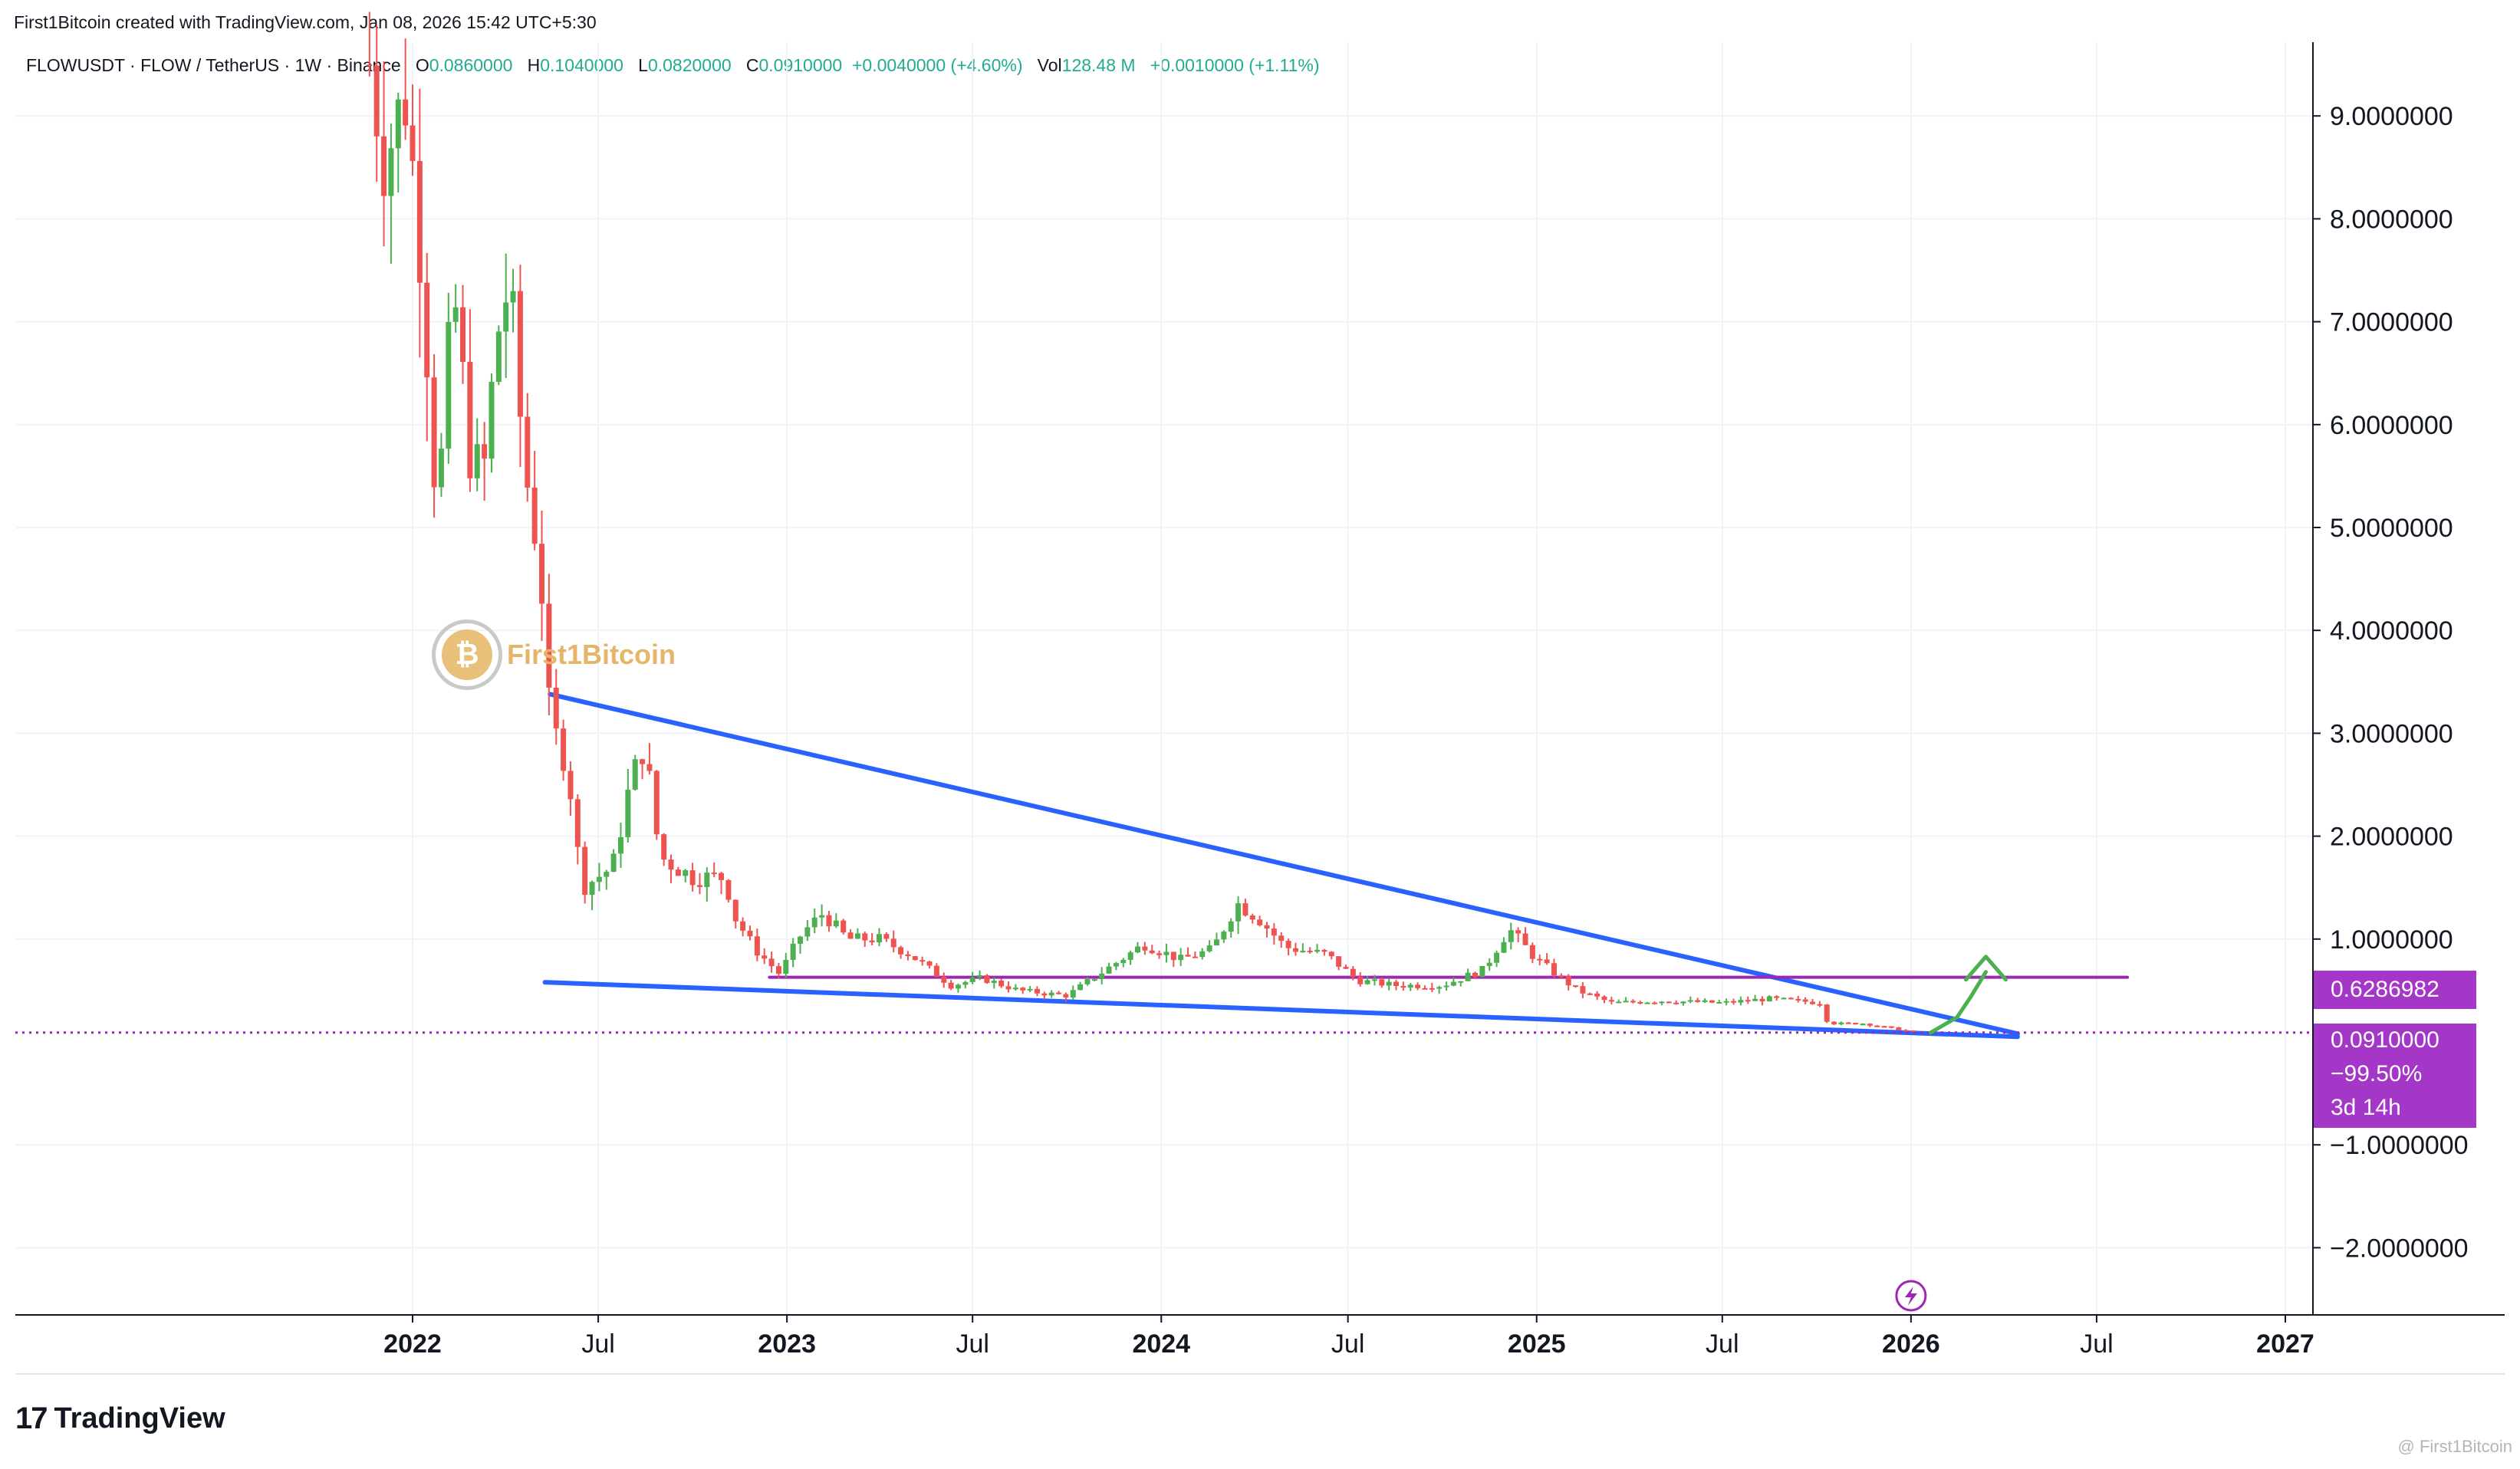 This screenshot has width=2520, height=1469. What do you see at coordinates (1968, 995) in the screenshot?
I see `projection` at bounding box center [1968, 995].